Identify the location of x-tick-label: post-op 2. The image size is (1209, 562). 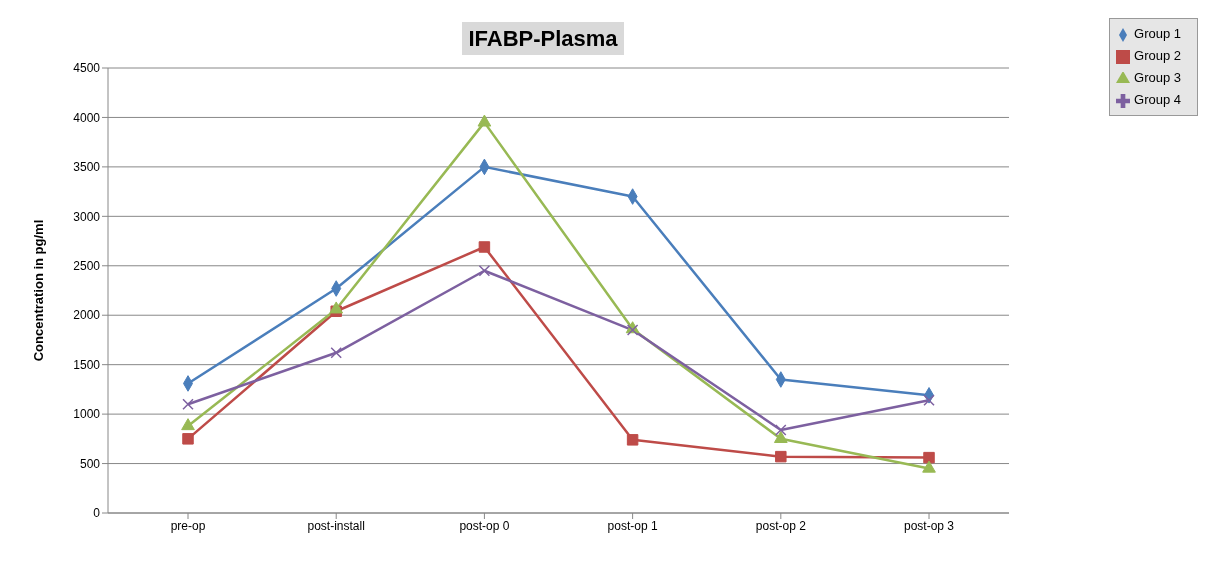
(781, 525).